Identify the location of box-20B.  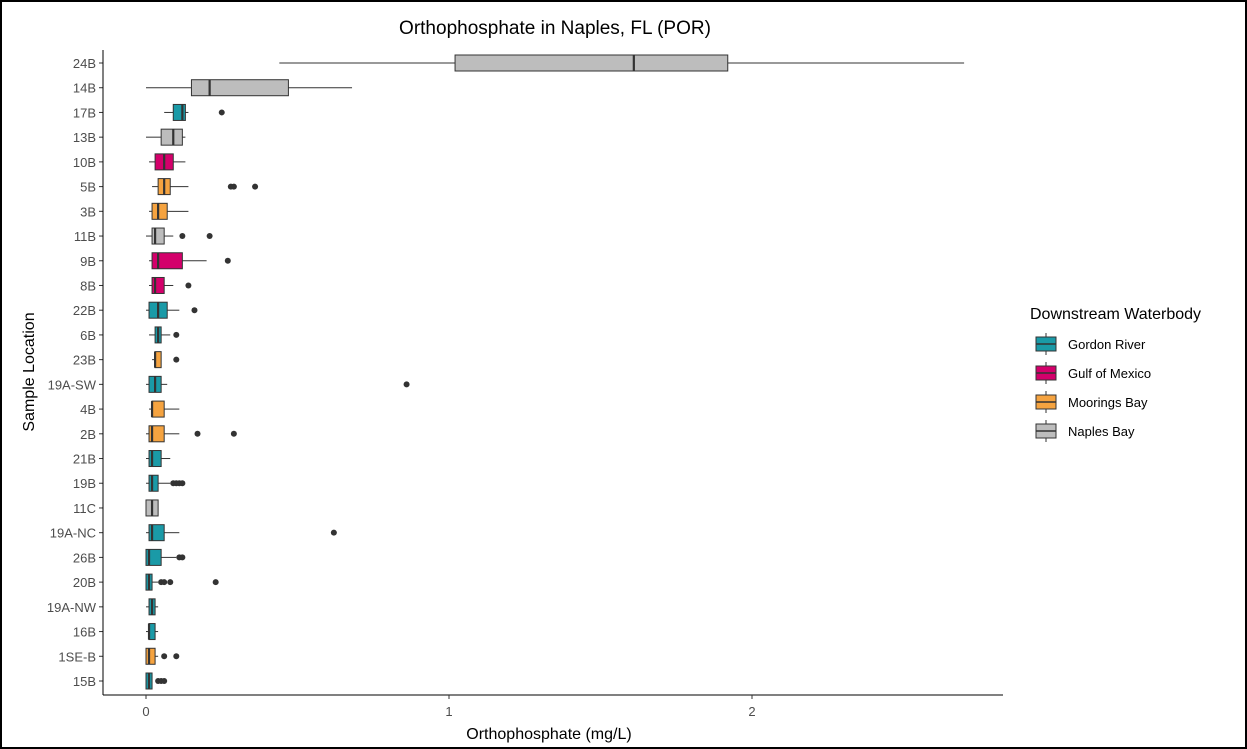
(182, 582).